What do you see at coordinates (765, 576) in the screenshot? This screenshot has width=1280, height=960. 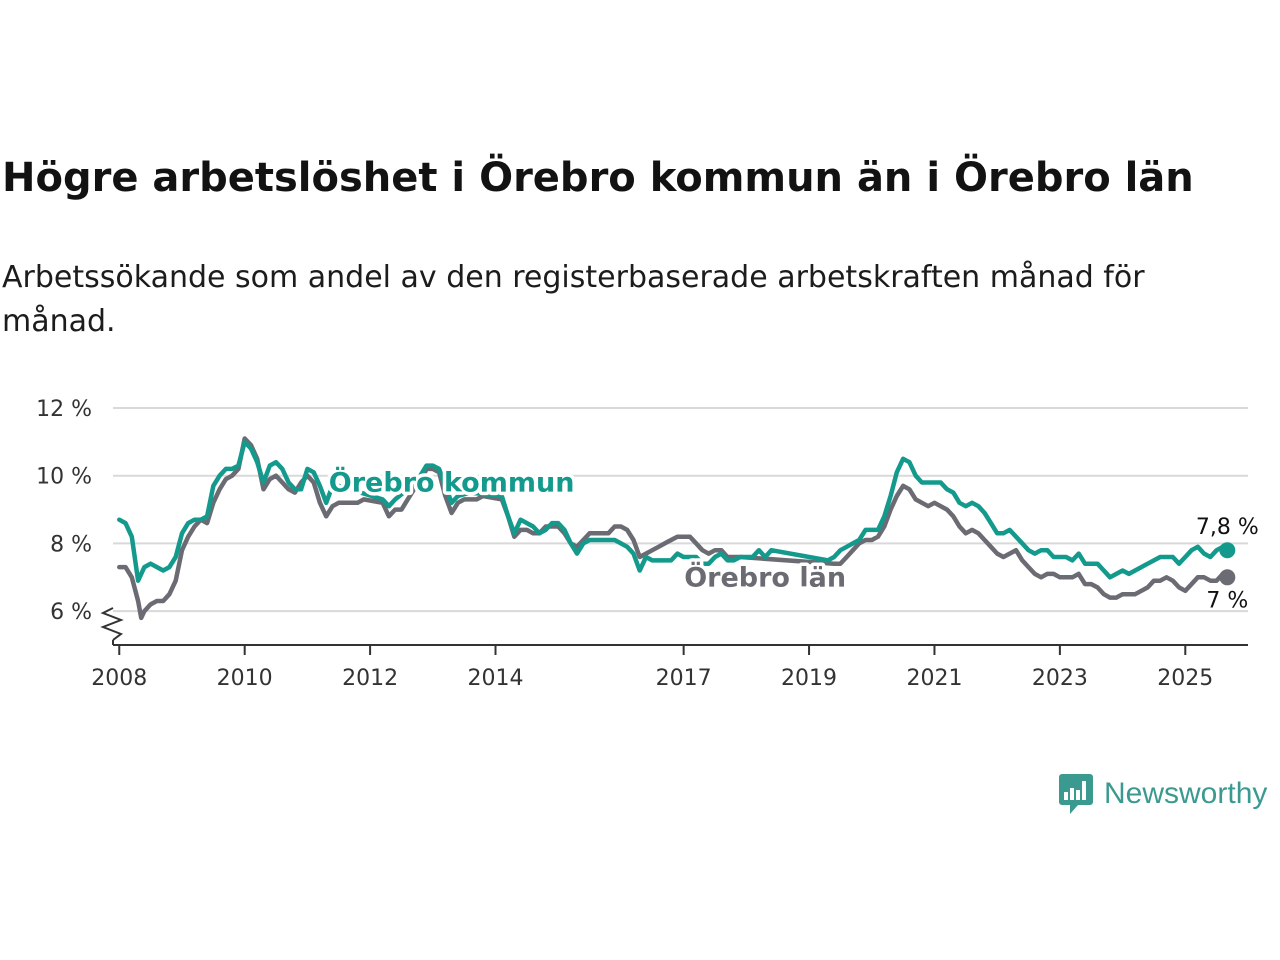 I see `label-orebro-lan: Örebro län` at bounding box center [765, 576].